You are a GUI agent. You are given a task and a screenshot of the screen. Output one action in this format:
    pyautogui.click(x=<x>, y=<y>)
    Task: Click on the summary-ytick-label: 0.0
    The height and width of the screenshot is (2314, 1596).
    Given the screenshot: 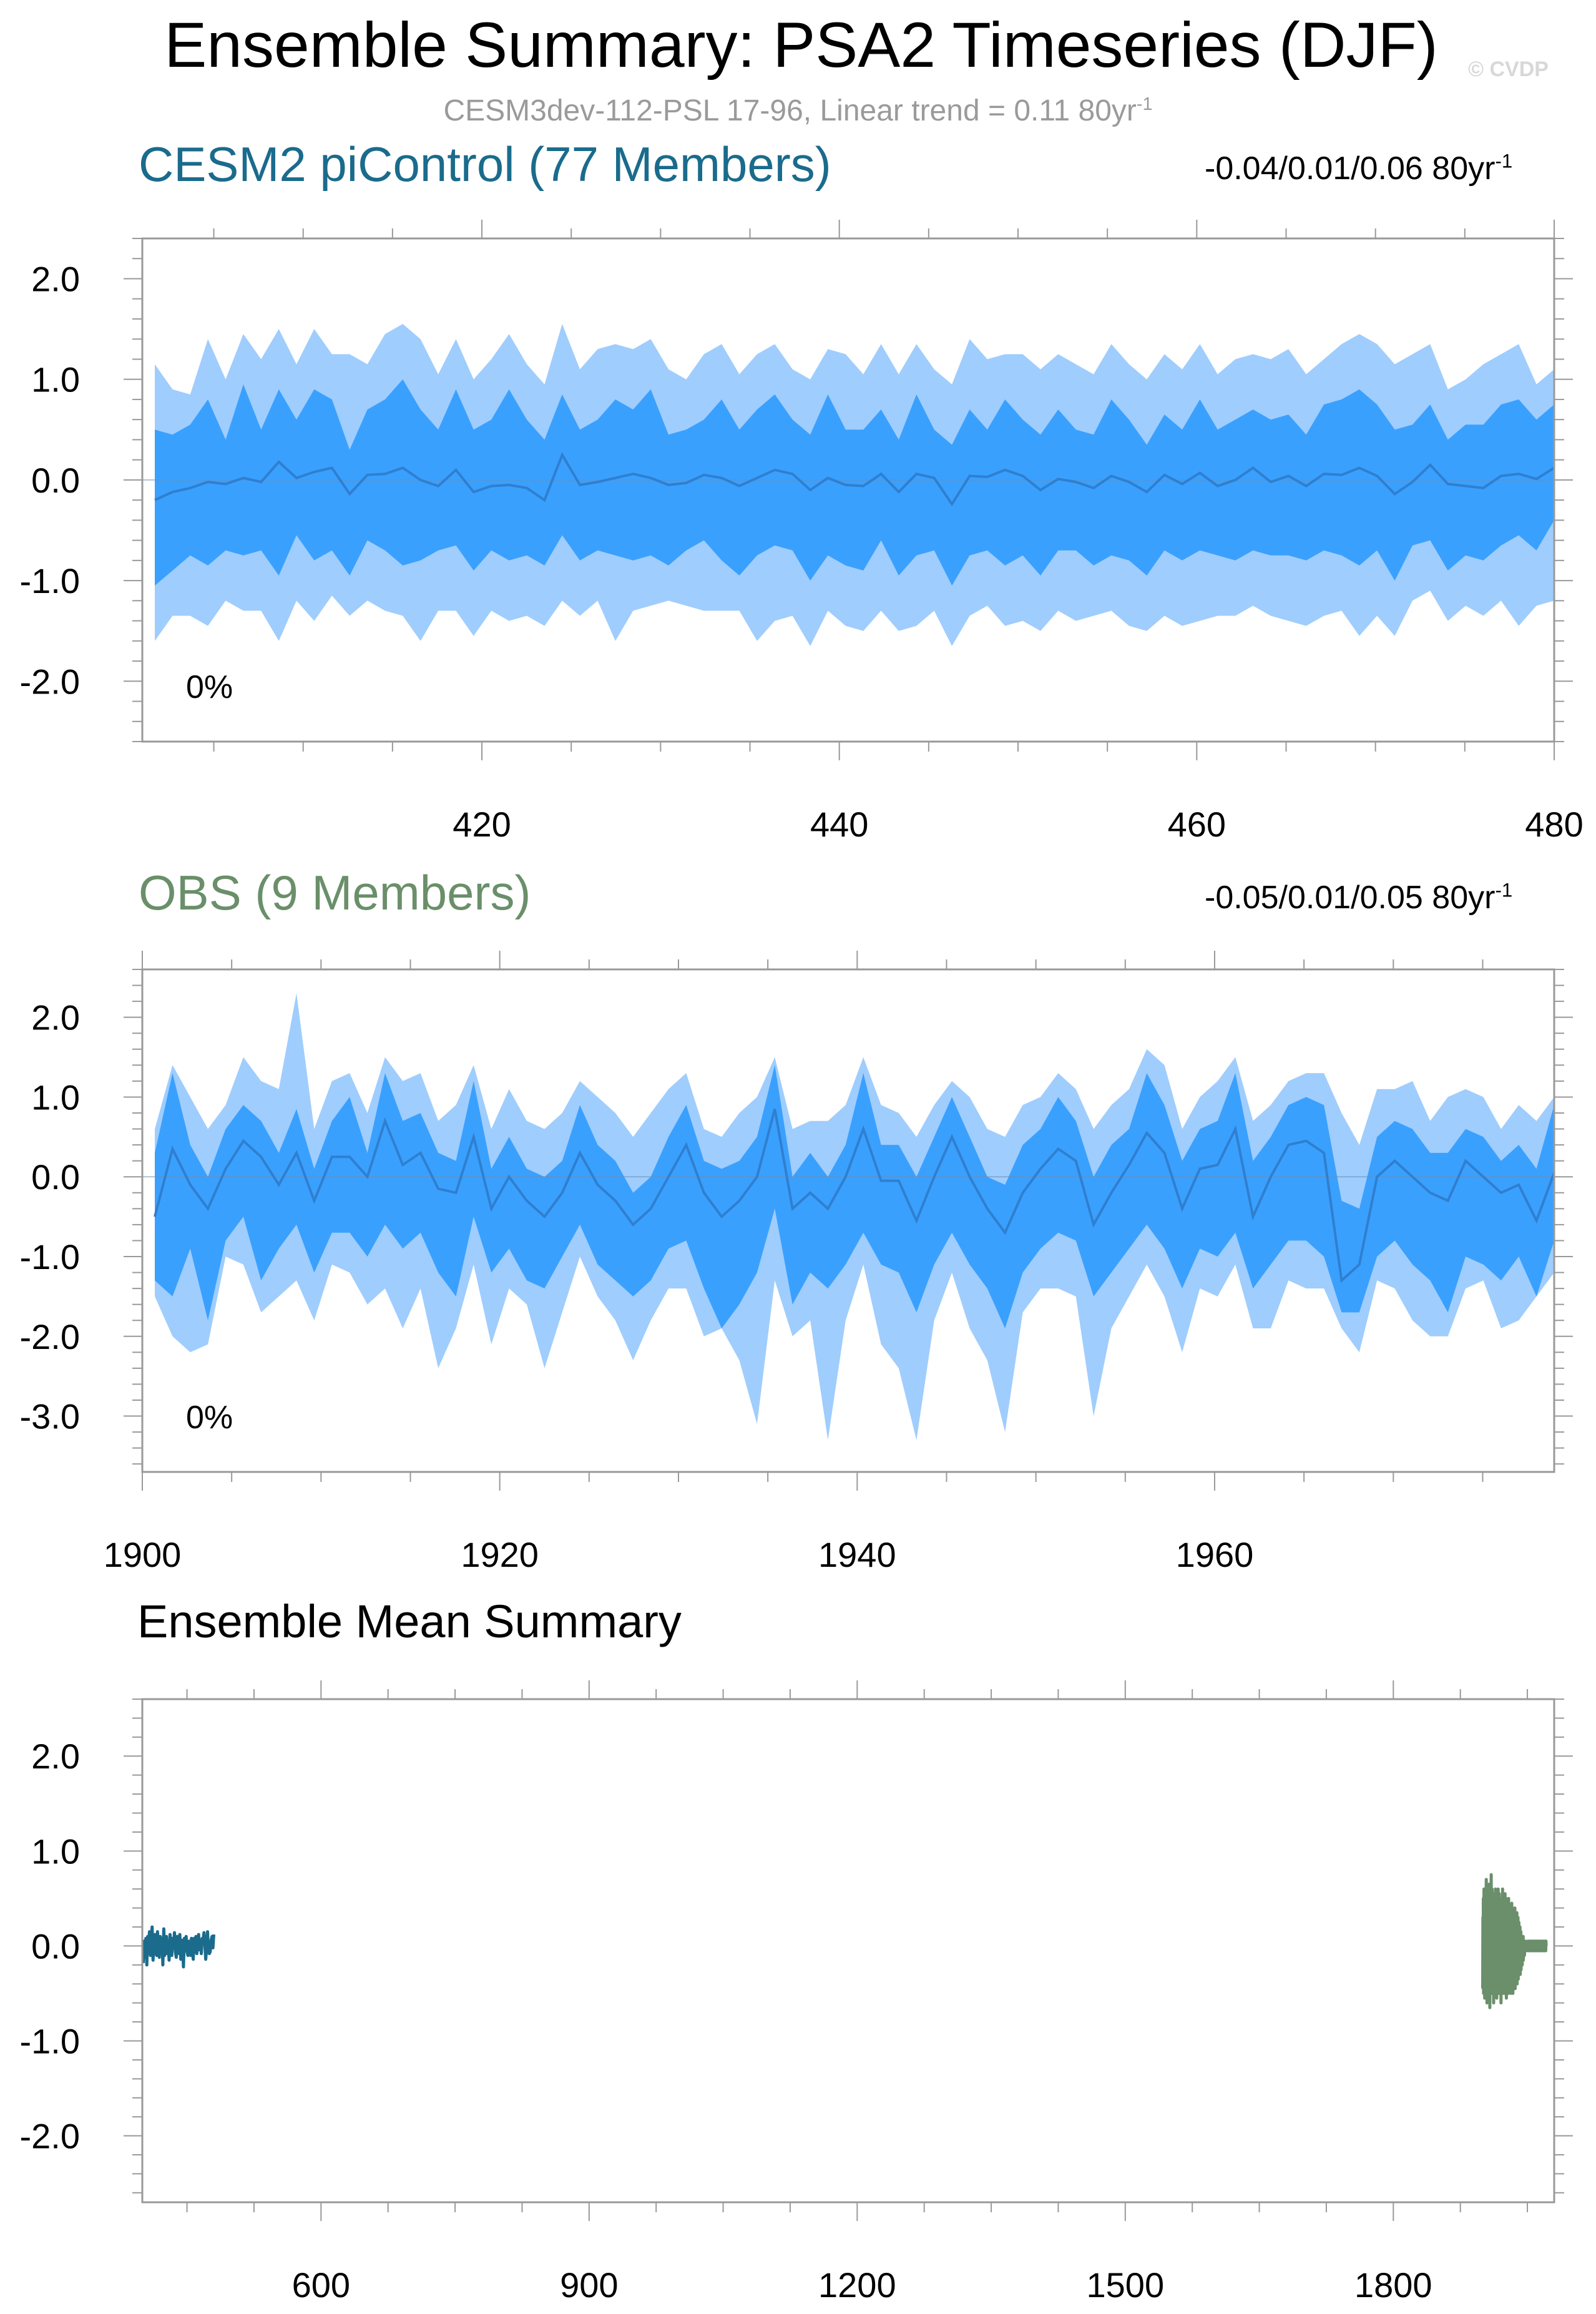 What is the action you would take?
    pyautogui.click(x=55, y=1946)
    